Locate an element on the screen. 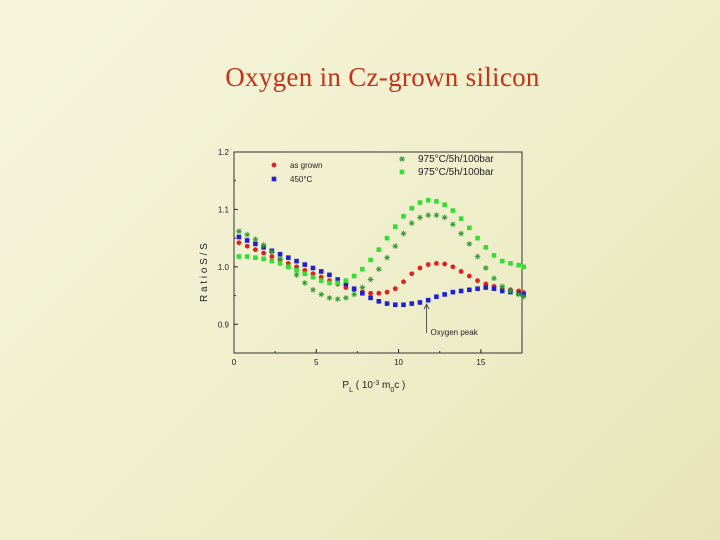 Image resolution: width=720 pixels, height=540 pixels. y-tick-label: 1.1 is located at coordinates (224, 209).